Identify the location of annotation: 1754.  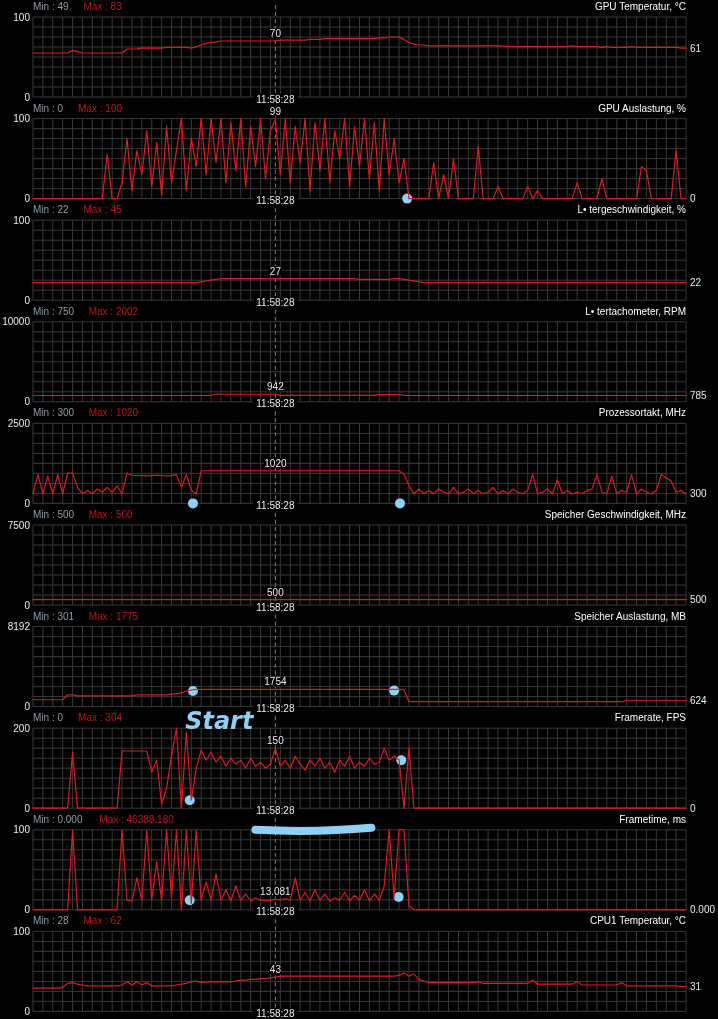
(275, 682).